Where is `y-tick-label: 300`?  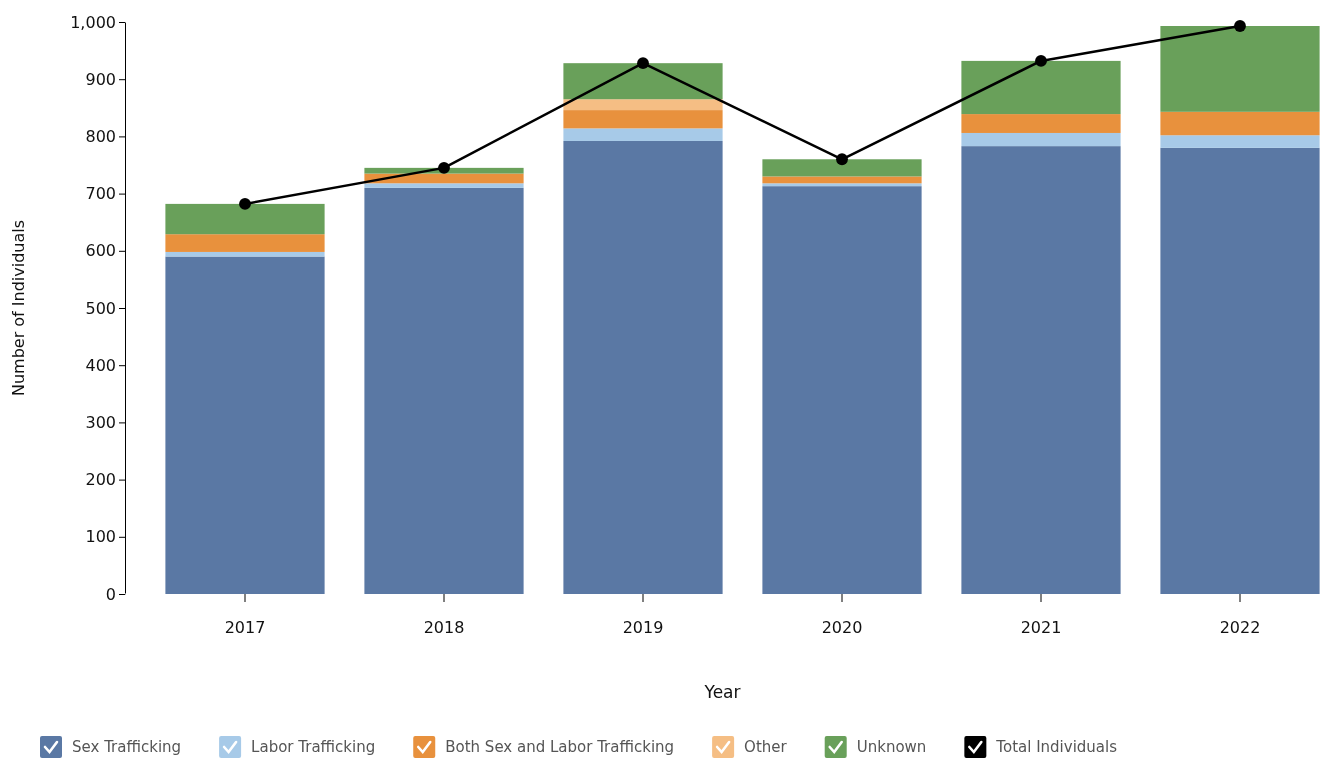 y-tick-label: 300 is located at coordinates (100, 423).